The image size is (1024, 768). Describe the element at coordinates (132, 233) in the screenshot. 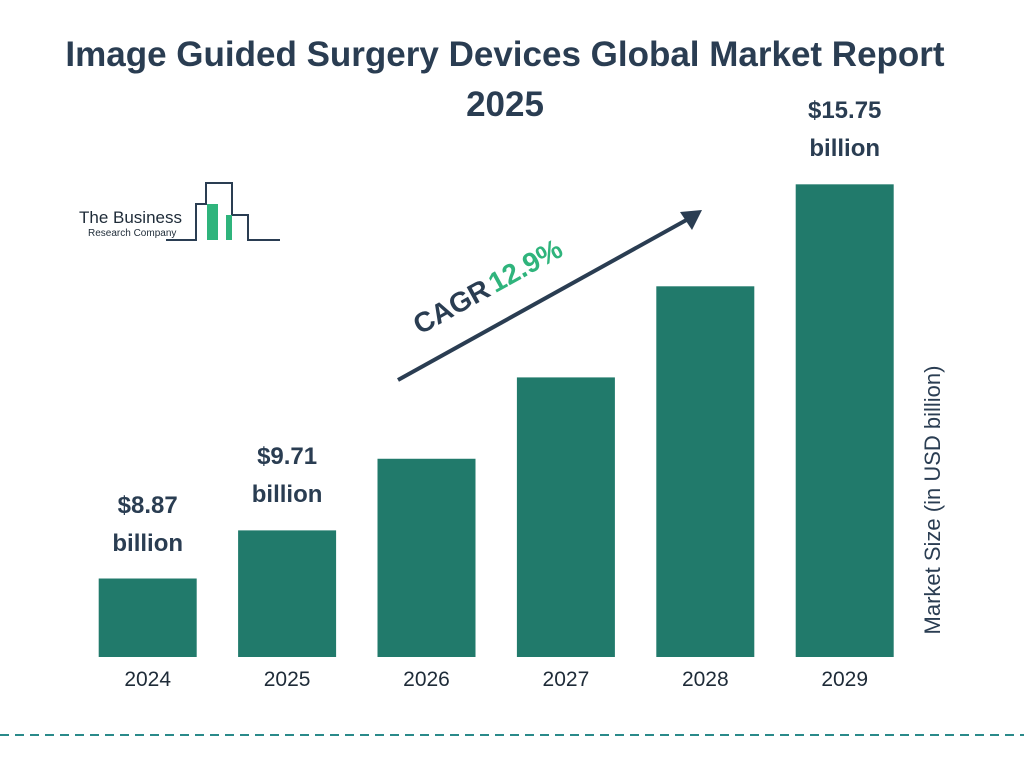

I see `logo-subtext: Research Company` at that location.